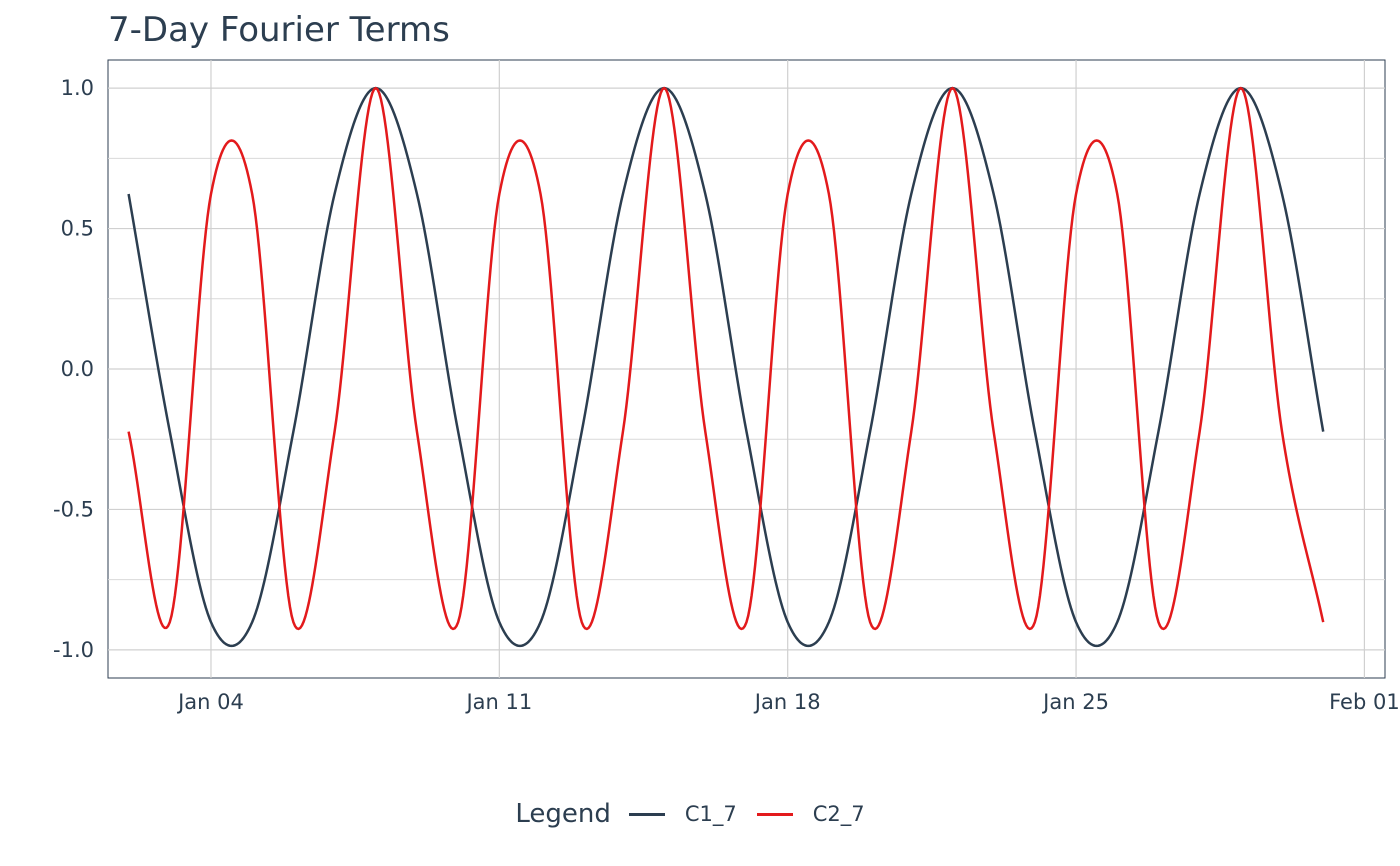 Image resolution: width=1400 pixels, height=866 pixels. Describe the element at coordinates (838, 814) in the screenshot. I see `legend-label-c2-7: C2_7` at that location.